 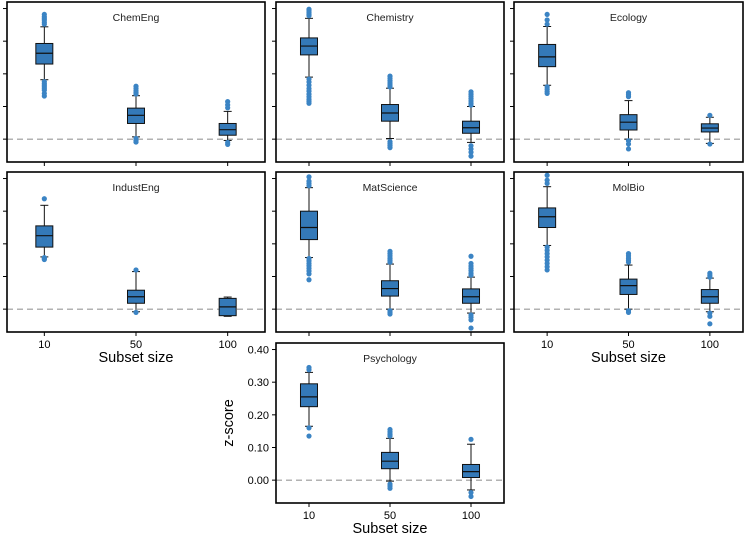 What do you see at coordinates (136, 18) in the screenshot?
I see `panel-title: ChemEng` at bounding box center [136, 18].